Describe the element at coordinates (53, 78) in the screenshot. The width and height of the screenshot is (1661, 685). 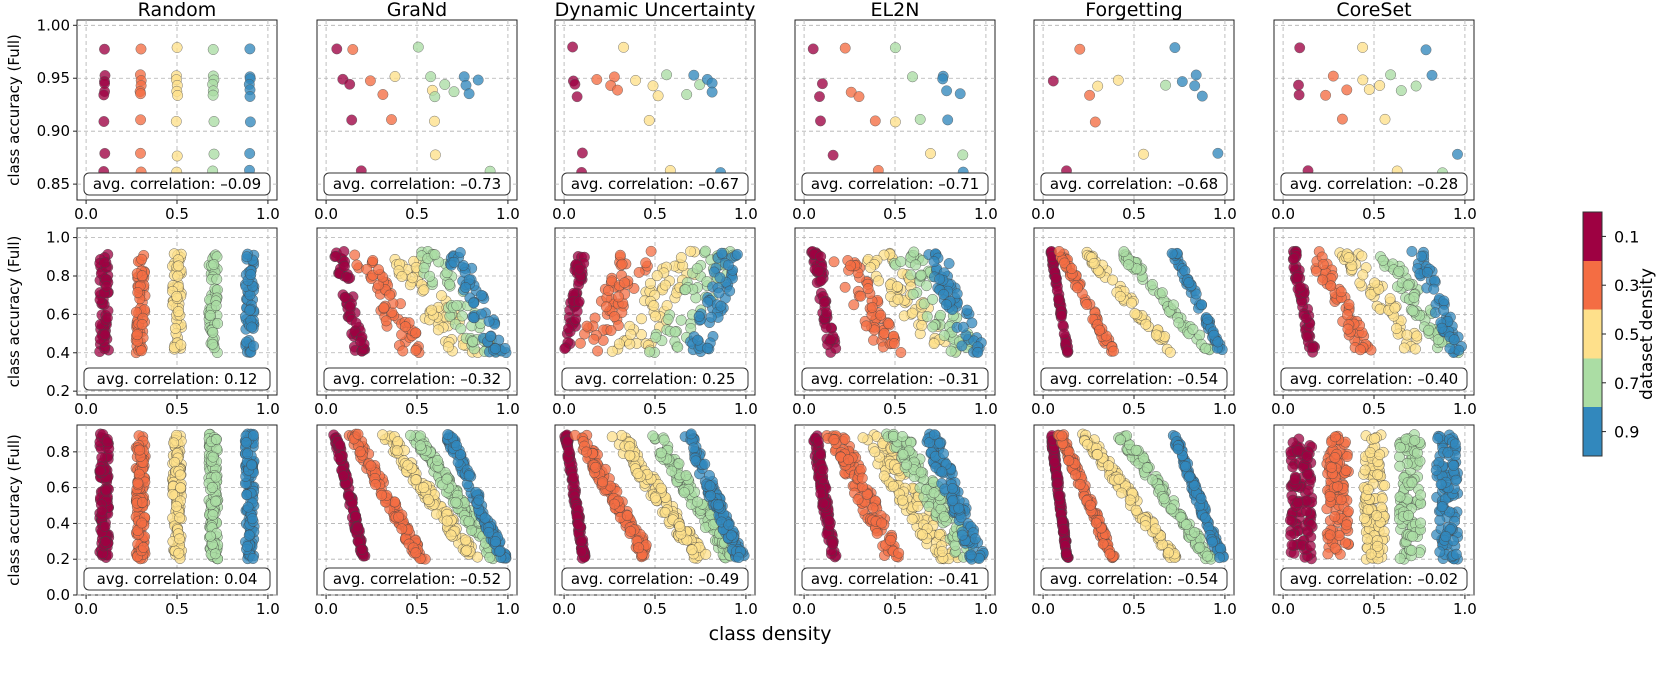
I see `y-tick-label: 0.95` at that location.